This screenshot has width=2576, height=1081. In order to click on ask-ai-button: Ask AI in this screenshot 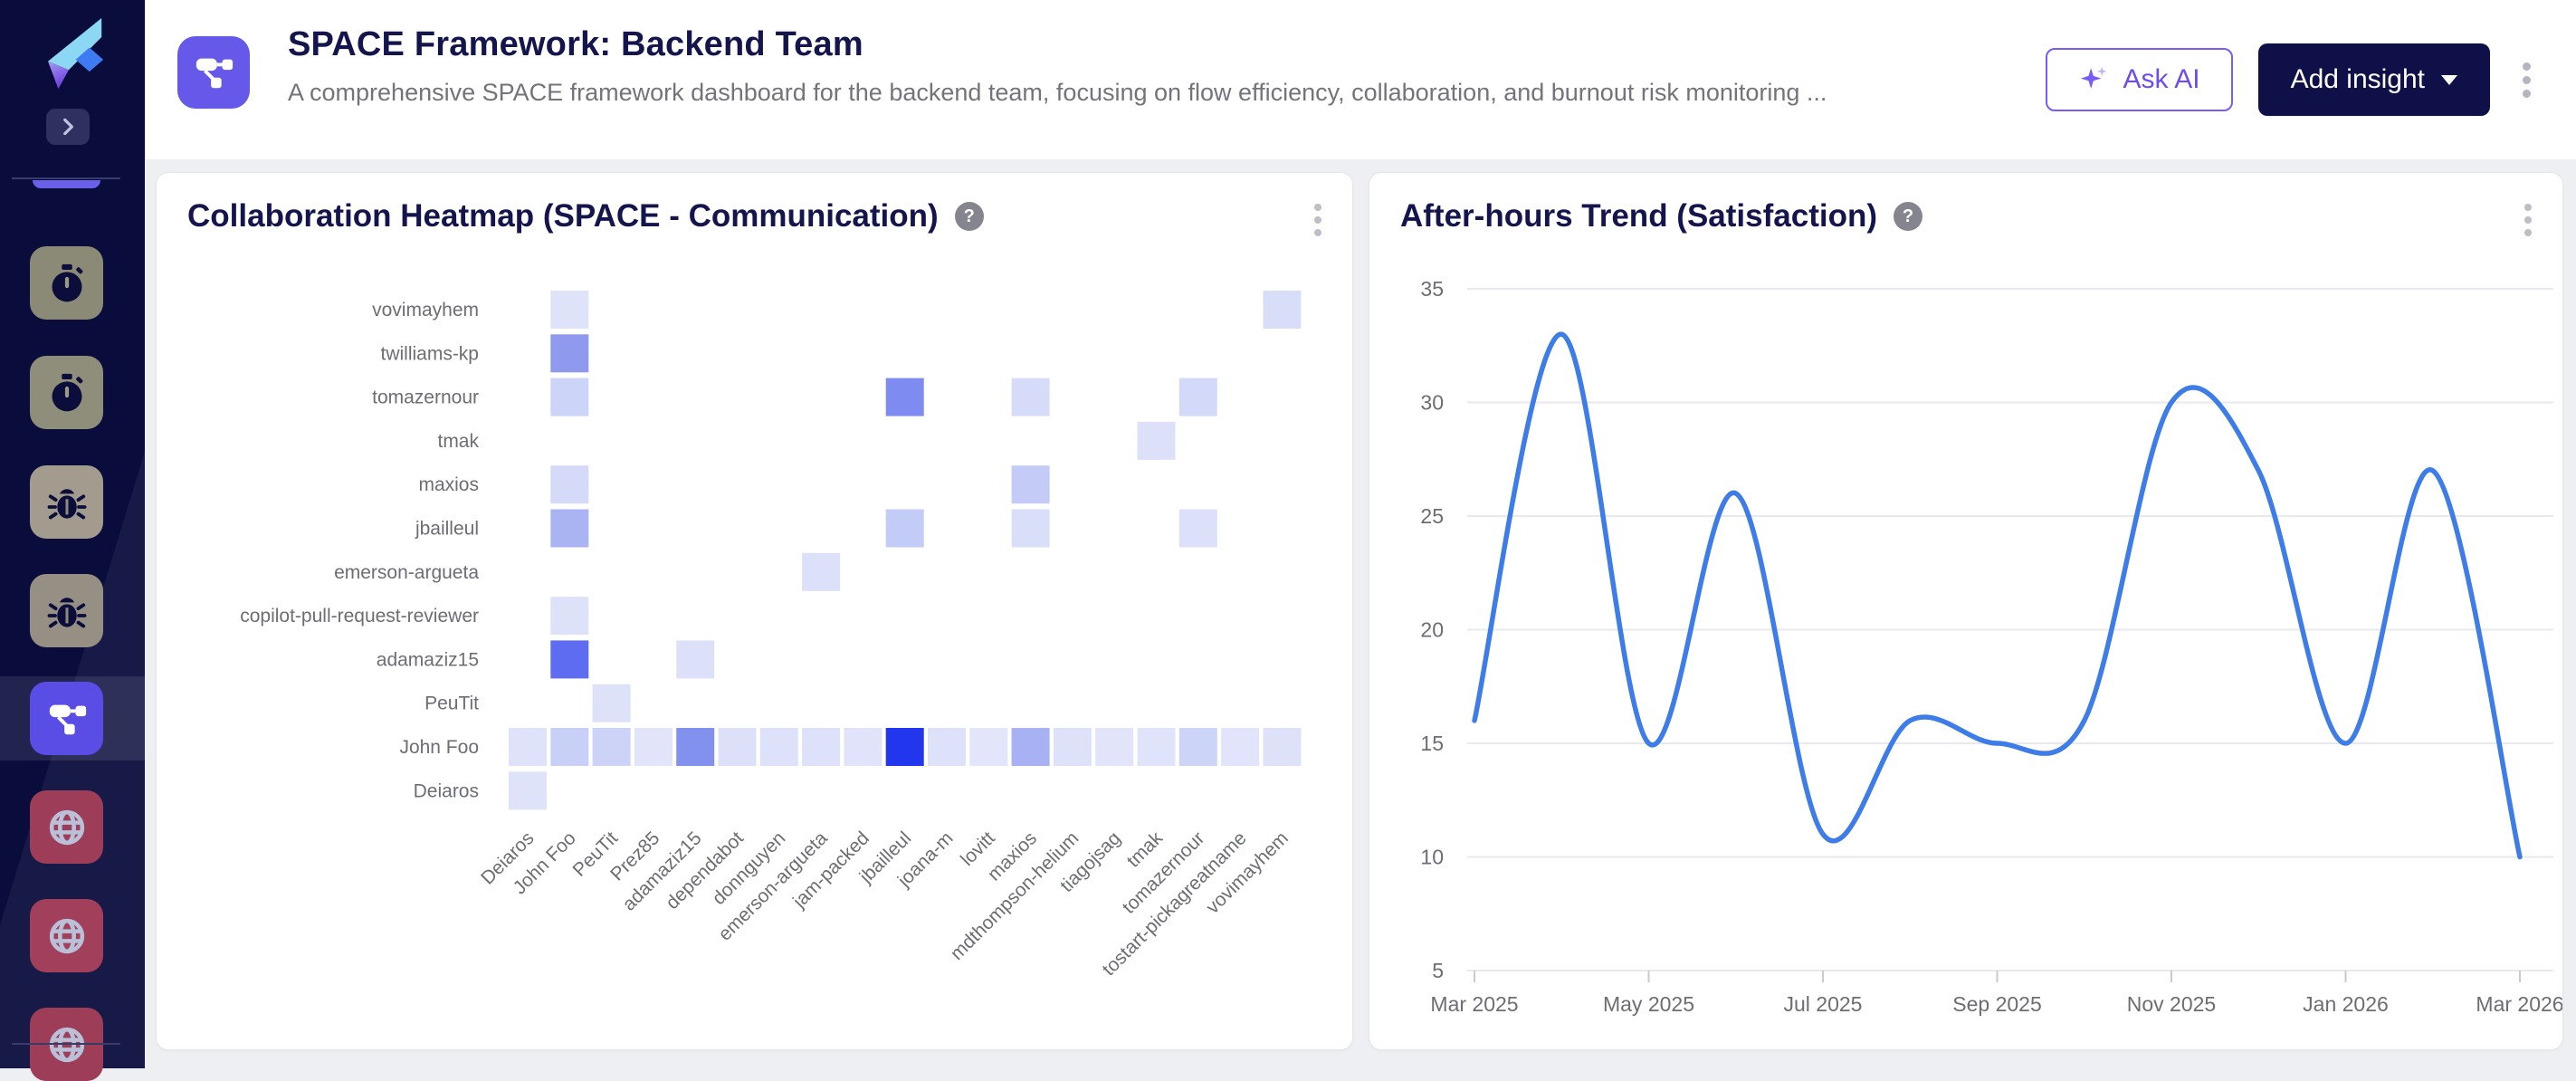, I will do `click(2139, 79)`.